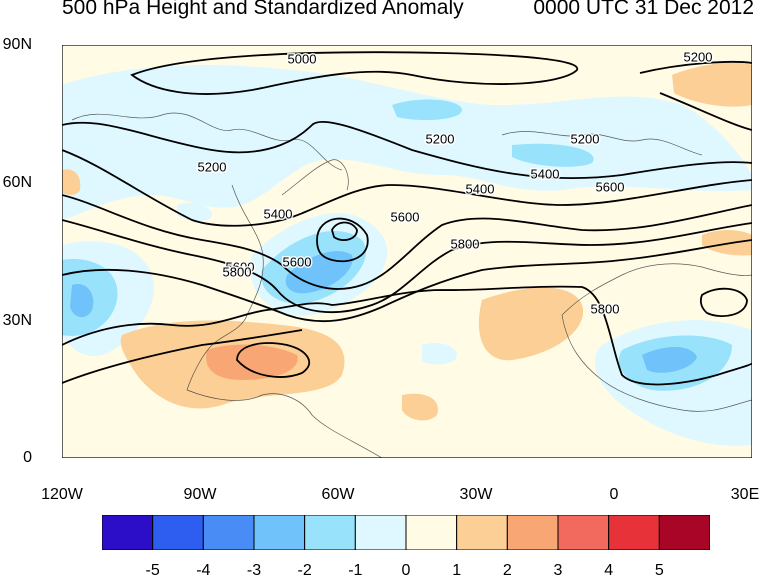 Image resolution: width=768 pixels, height=580 pixels. Describe the element at coordinates (27, 457) in the screenshot. I see `lat-tick-label: 0` at that location.